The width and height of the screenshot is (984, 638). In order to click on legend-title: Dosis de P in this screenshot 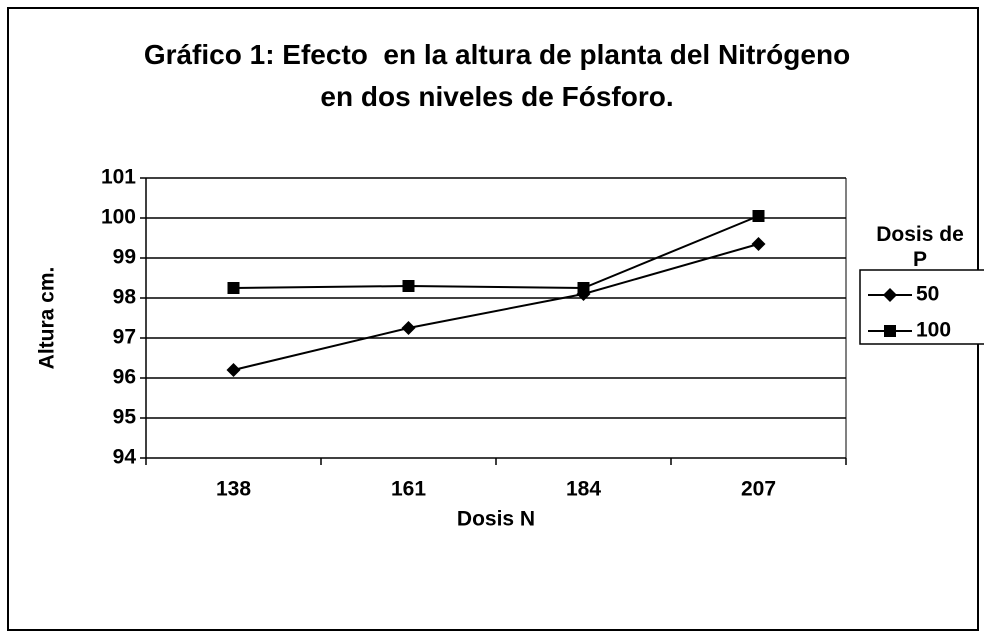, I will do `click(920, 247)`.